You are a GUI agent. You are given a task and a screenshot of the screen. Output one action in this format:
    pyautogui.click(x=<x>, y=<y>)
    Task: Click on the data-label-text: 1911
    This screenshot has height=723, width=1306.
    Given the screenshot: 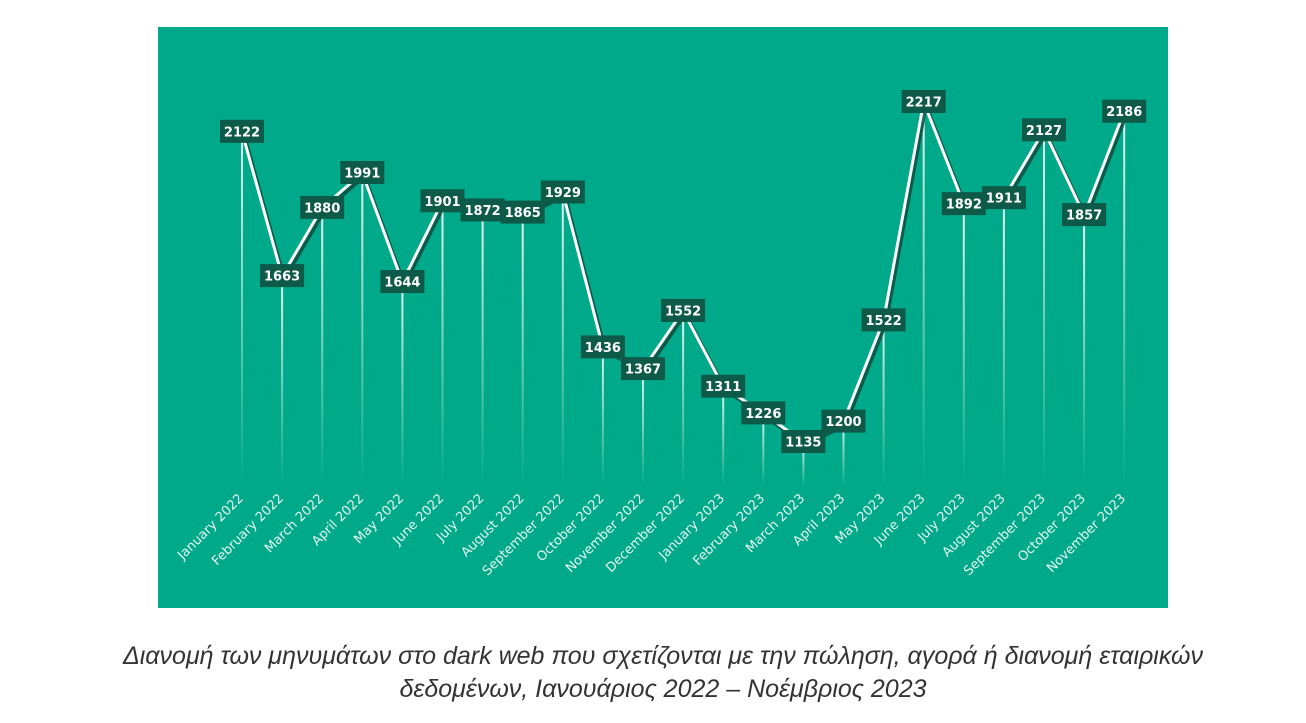 What is the action you would take?
    pyautogui.click(x=1004, y=199)
    